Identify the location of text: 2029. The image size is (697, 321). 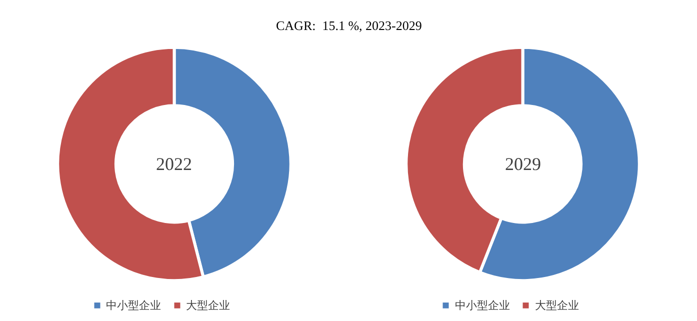
(523, 164).